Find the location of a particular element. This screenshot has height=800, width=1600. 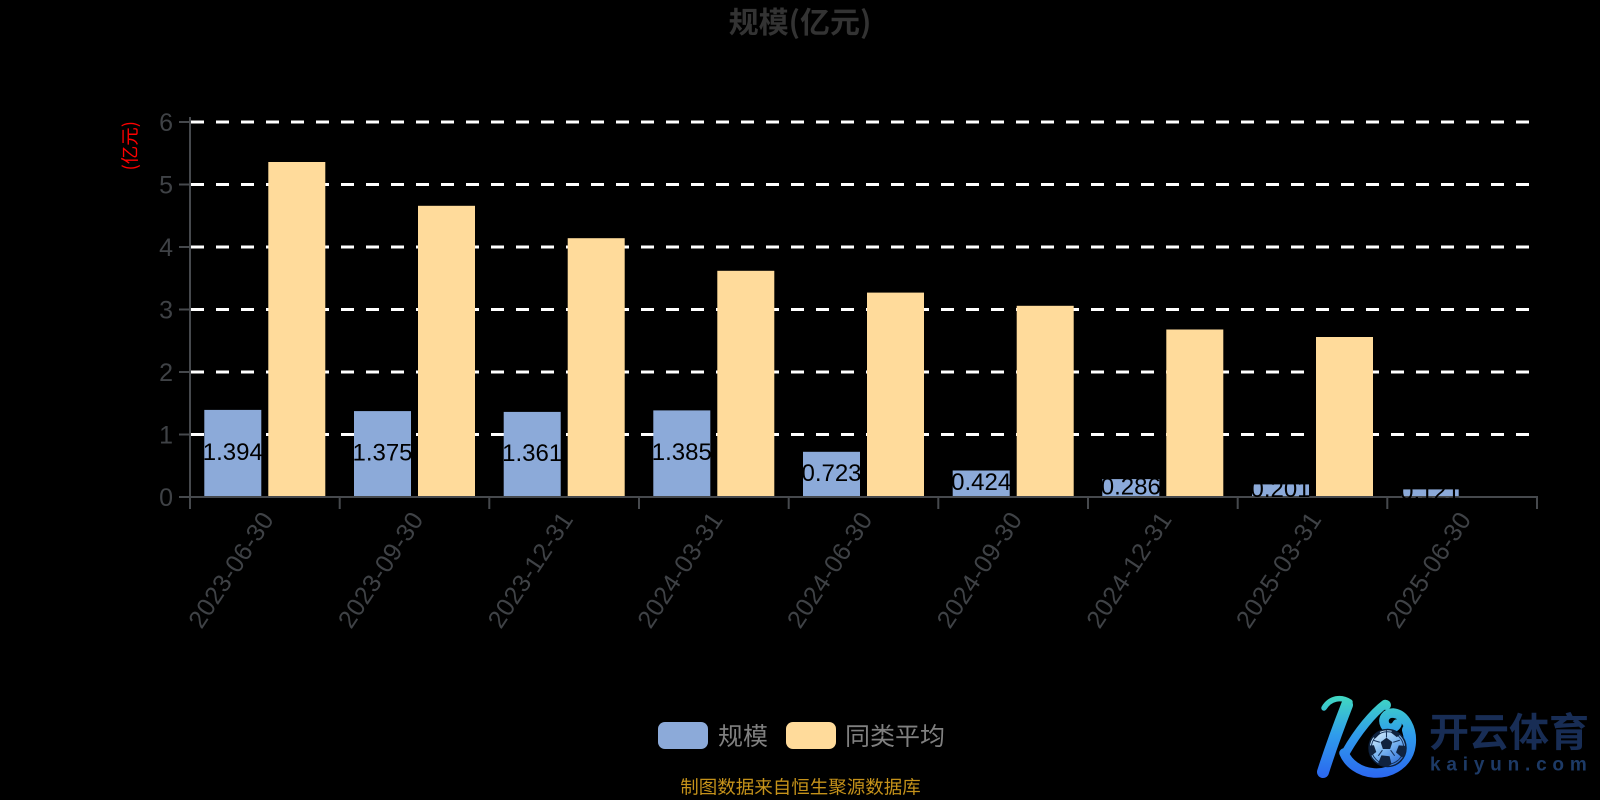

svg-text: 6 is located at coordinates (166, 123).